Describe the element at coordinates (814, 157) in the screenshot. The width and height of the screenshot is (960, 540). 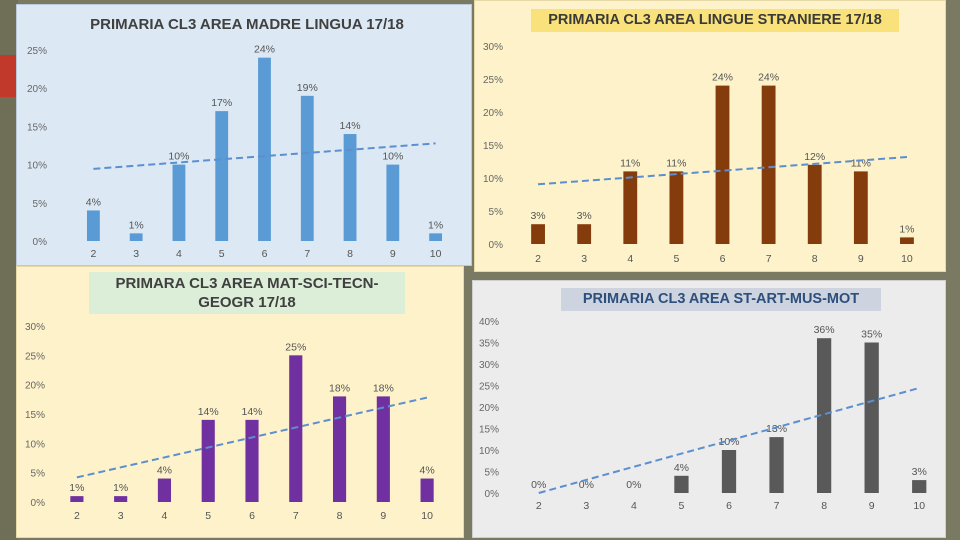
I see `data-label: 12%` at that location.